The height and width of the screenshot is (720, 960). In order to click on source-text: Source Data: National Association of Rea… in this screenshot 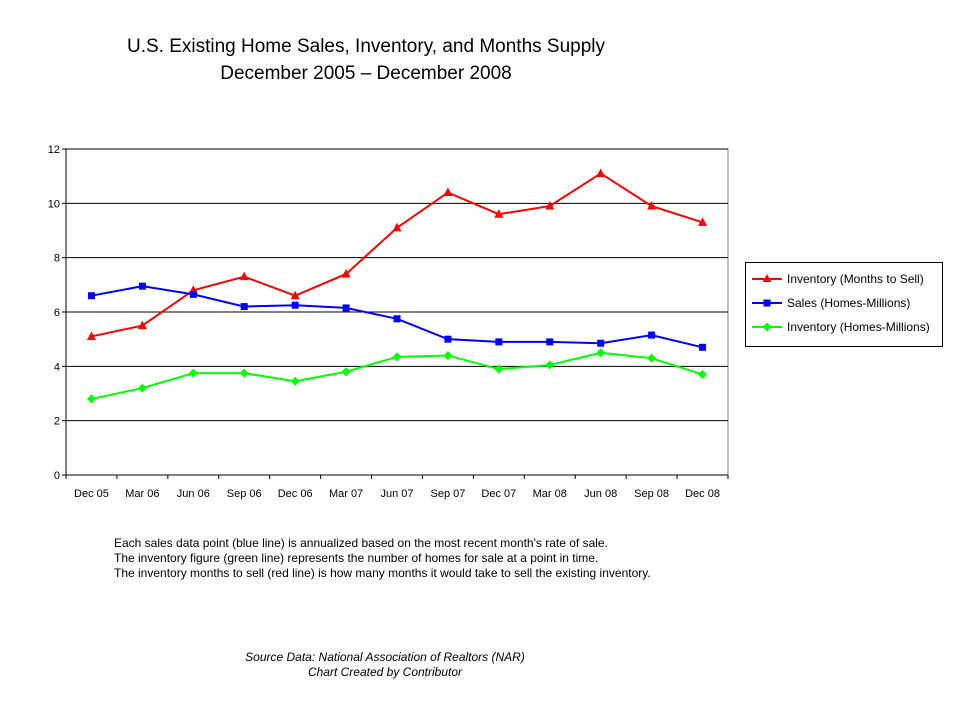, I will do `click(385, 657)`.